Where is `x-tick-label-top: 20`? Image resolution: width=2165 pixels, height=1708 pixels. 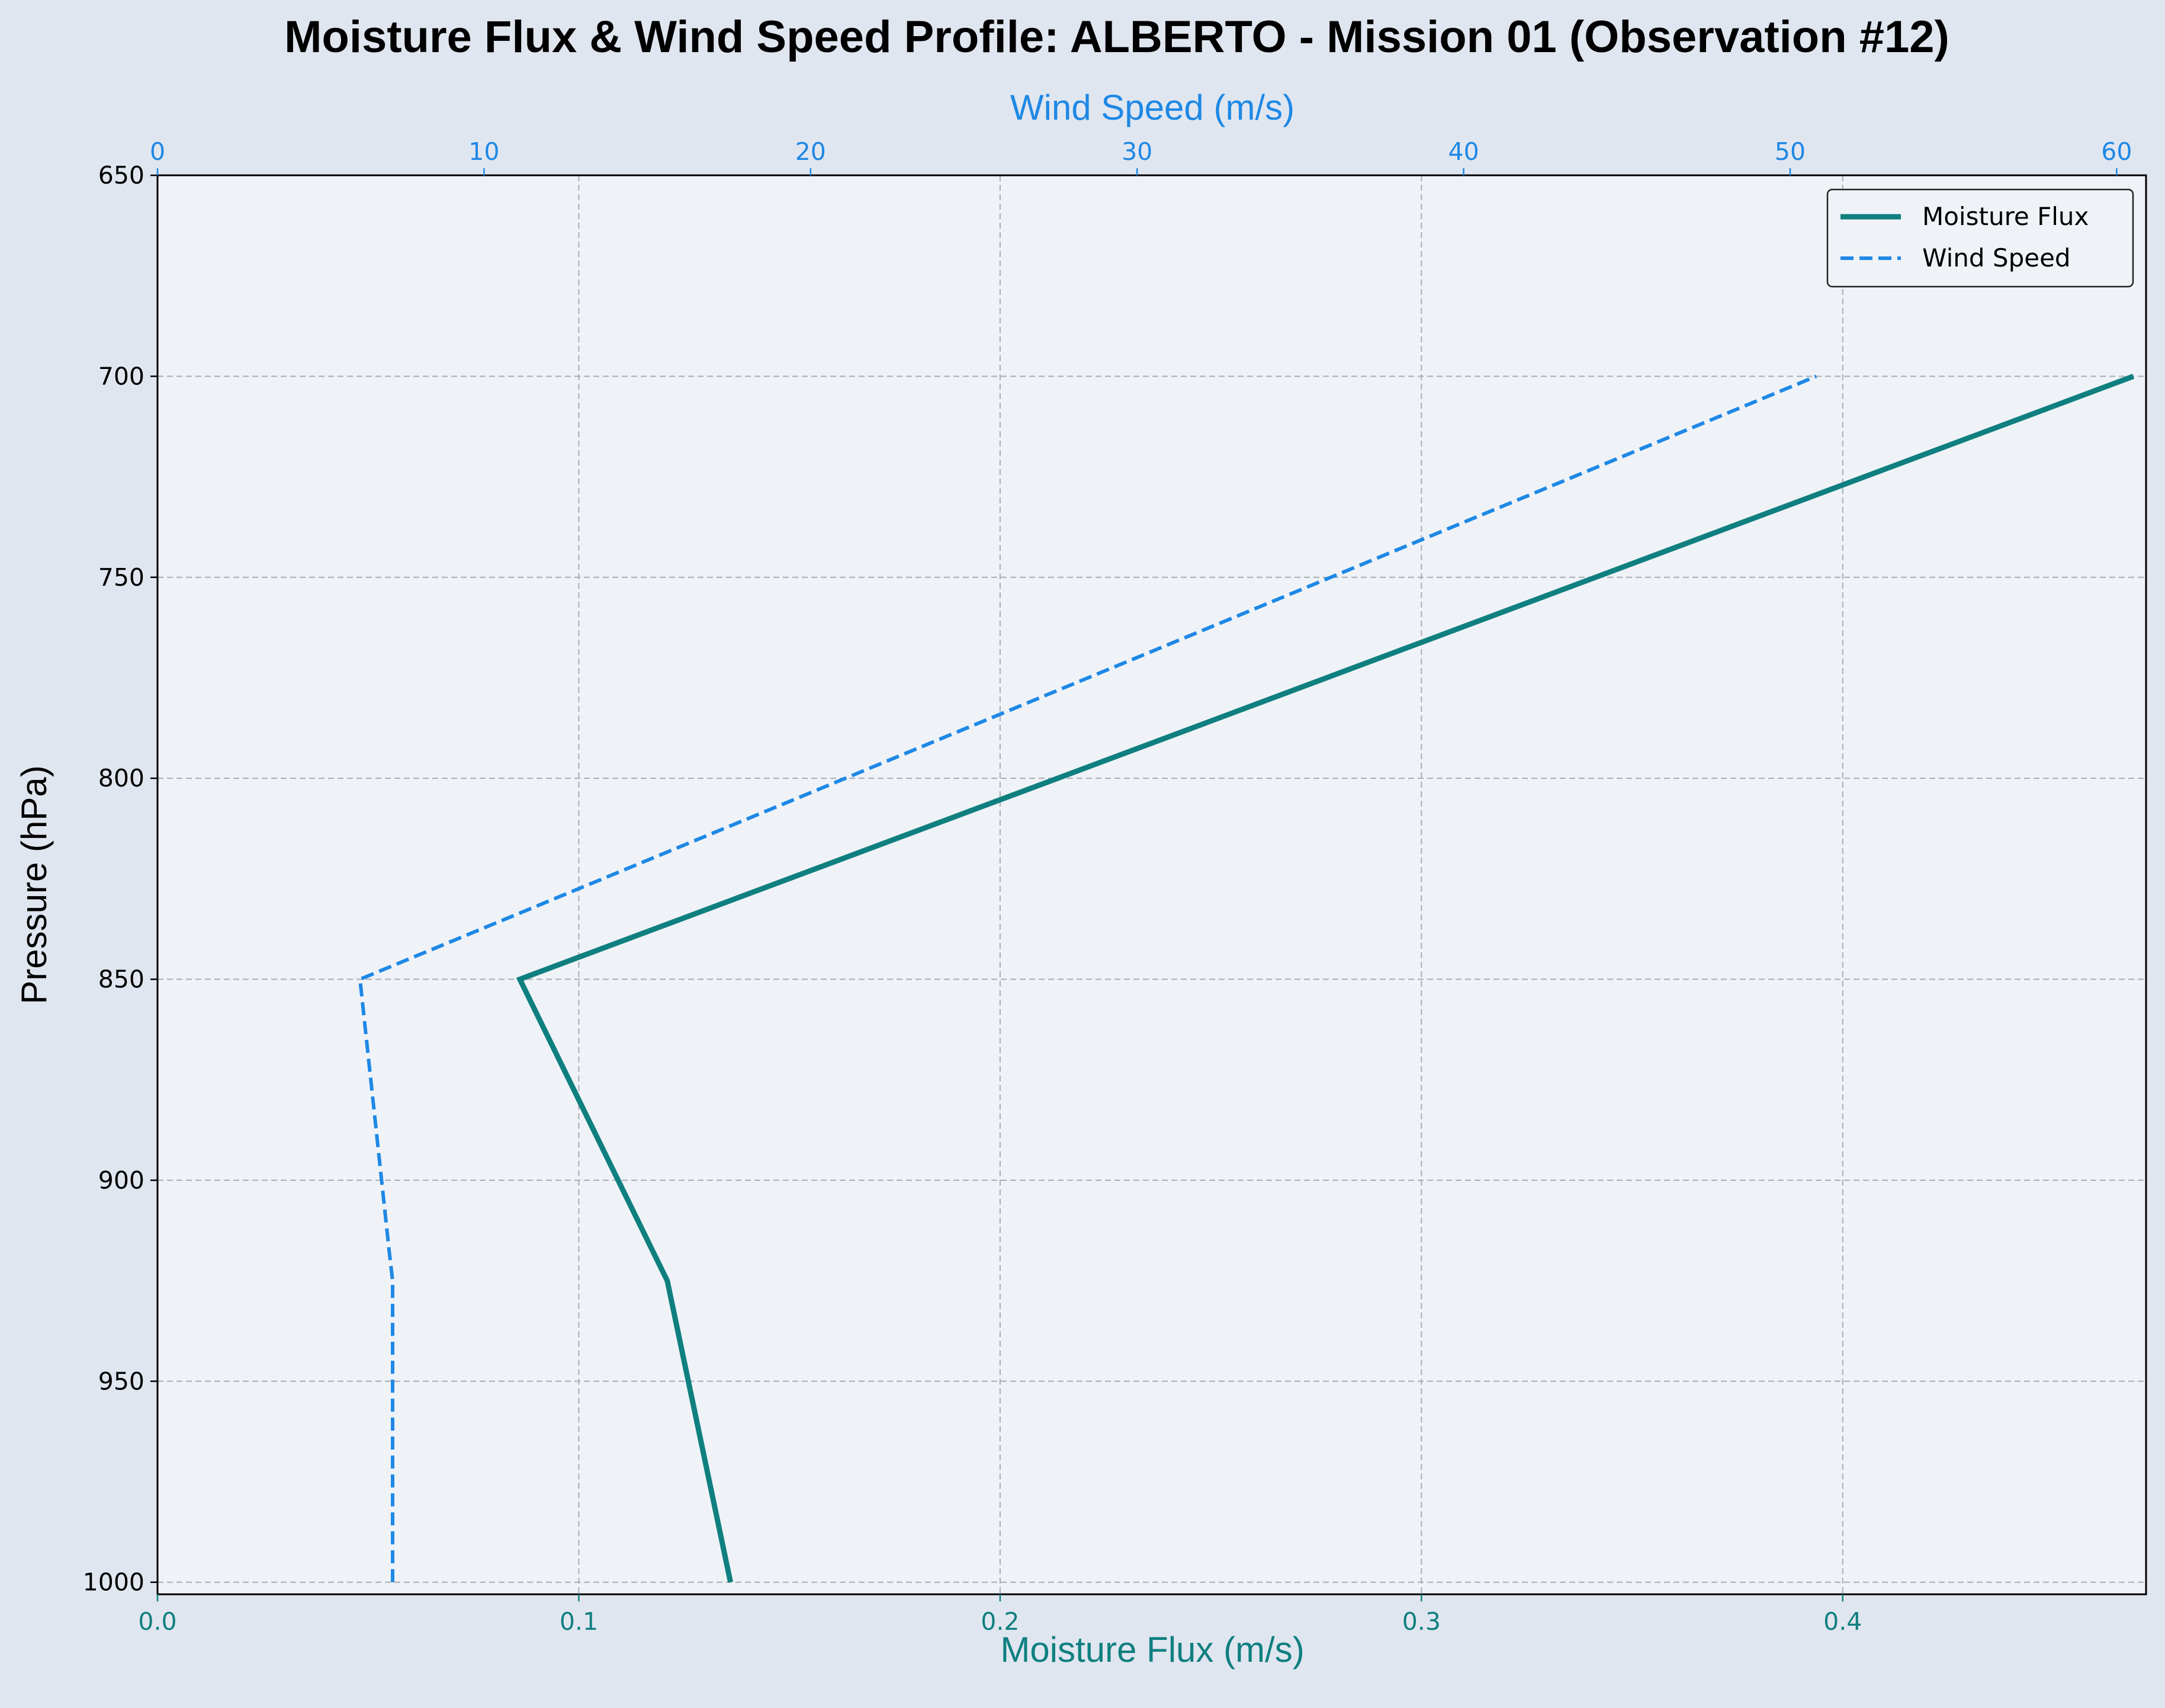
x-tick-label-top: 20 is located at coordinates (810, 151).